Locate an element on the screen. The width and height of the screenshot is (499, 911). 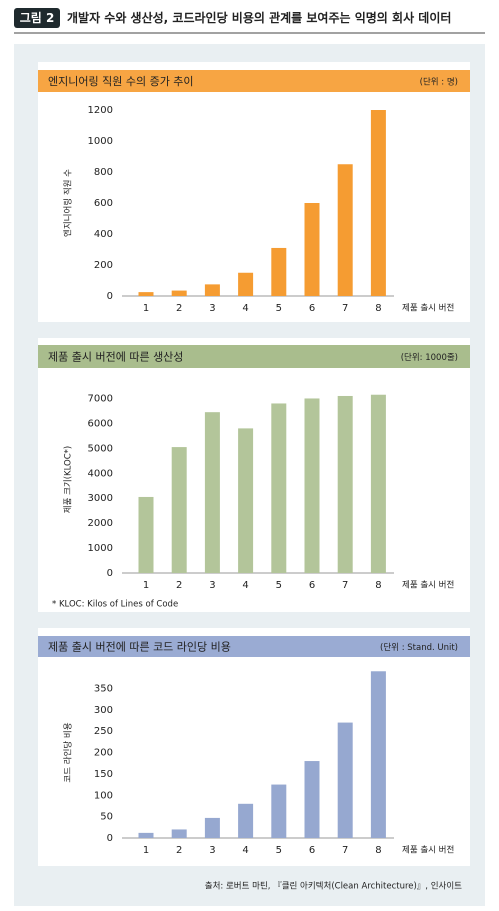
y-tick-label: 800 is located at coordinates (103, 172).